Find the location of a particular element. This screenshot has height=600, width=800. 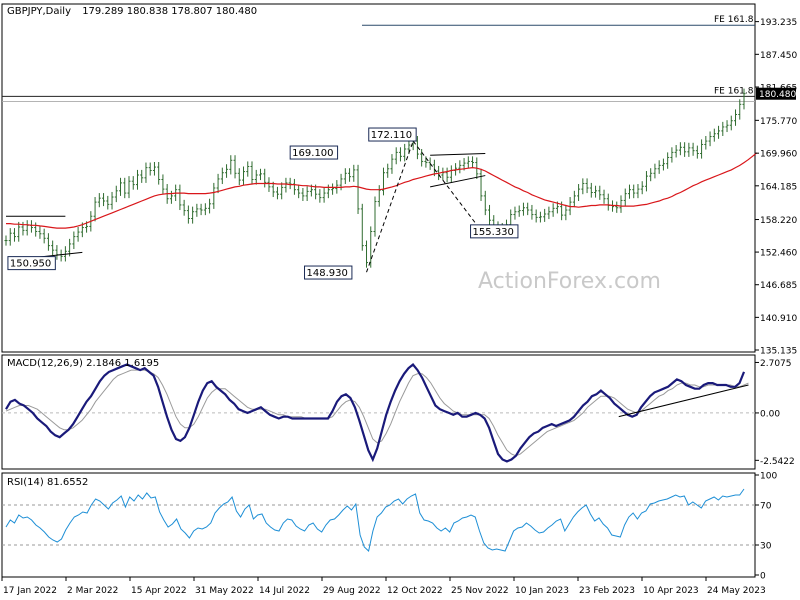

price-y-tick-label: 193.235 is located at coordinates (778, 23).